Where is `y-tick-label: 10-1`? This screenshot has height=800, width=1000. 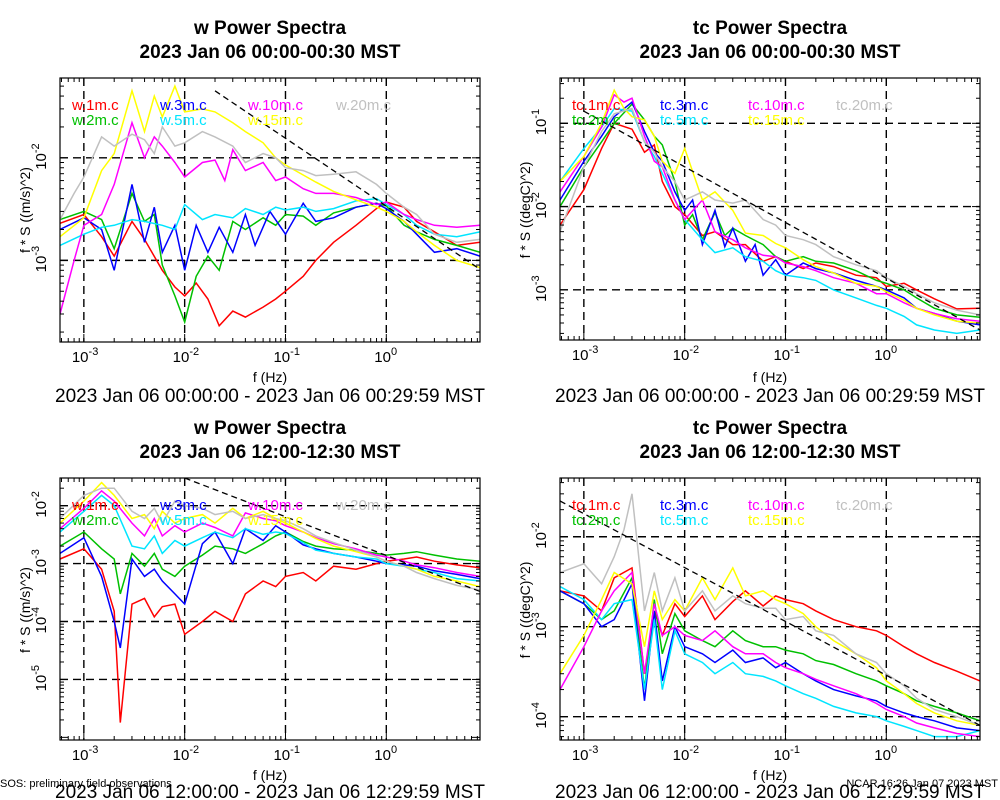
y-tick-label: 10-1 is located at coordinates (540, 122).